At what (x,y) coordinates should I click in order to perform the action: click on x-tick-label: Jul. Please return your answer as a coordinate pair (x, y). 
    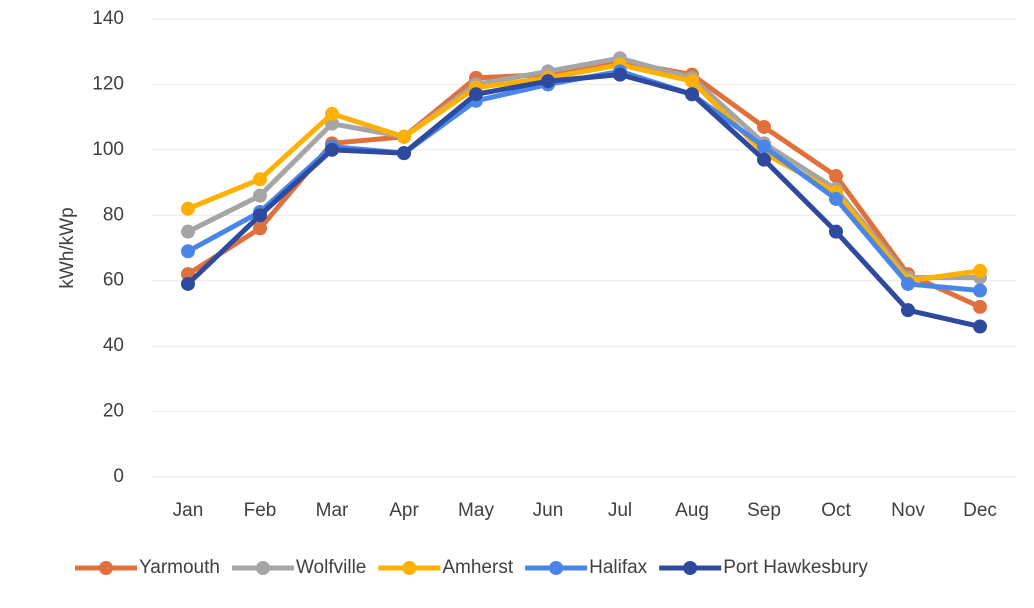
    Looking at the image, I should click on (620, 510).